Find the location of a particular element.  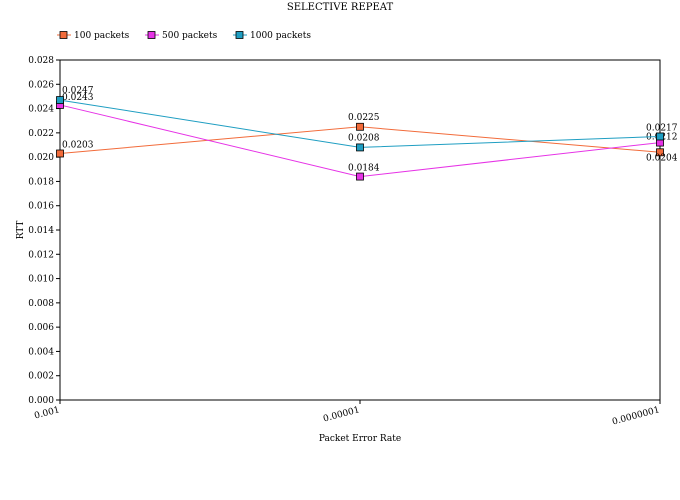

data-label: 0.0225 is located at coordinates (364, 118).